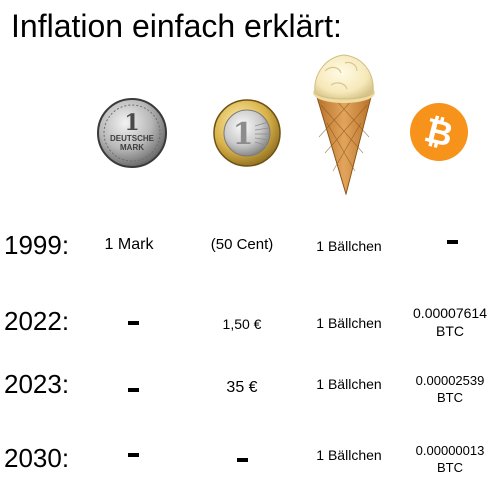  Describe the element at coordinates (450, 450) in the screenshot. I see `btc-value-2030: 0.00000013` at that location.